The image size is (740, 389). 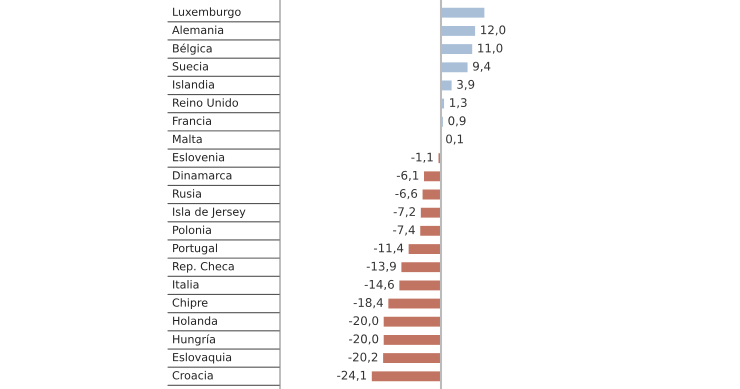 What do you see at coordinates (195, 249) in the screenshot?
I see `y-tick-label: Portugal` at bounding box center [195, 249].